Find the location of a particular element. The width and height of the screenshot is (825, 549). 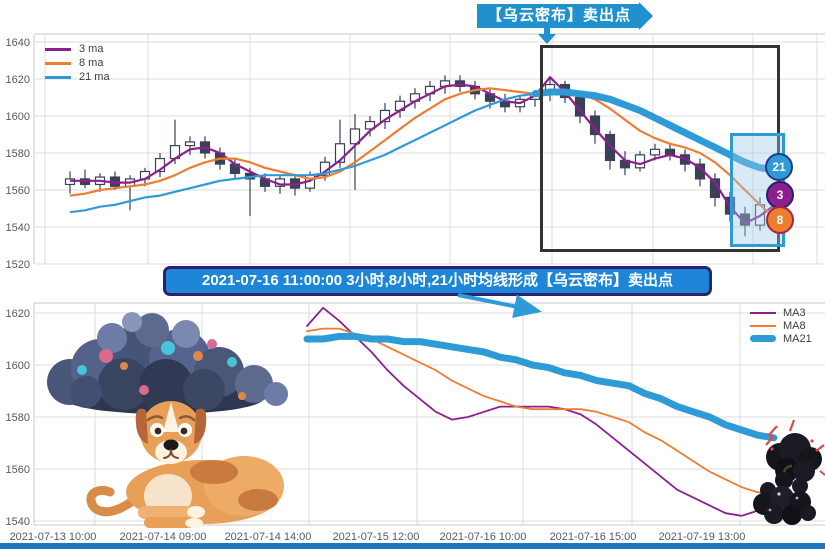

sell-point-callout-text: 【乌云密布】卖出点 is located at coordinates (559, 15).